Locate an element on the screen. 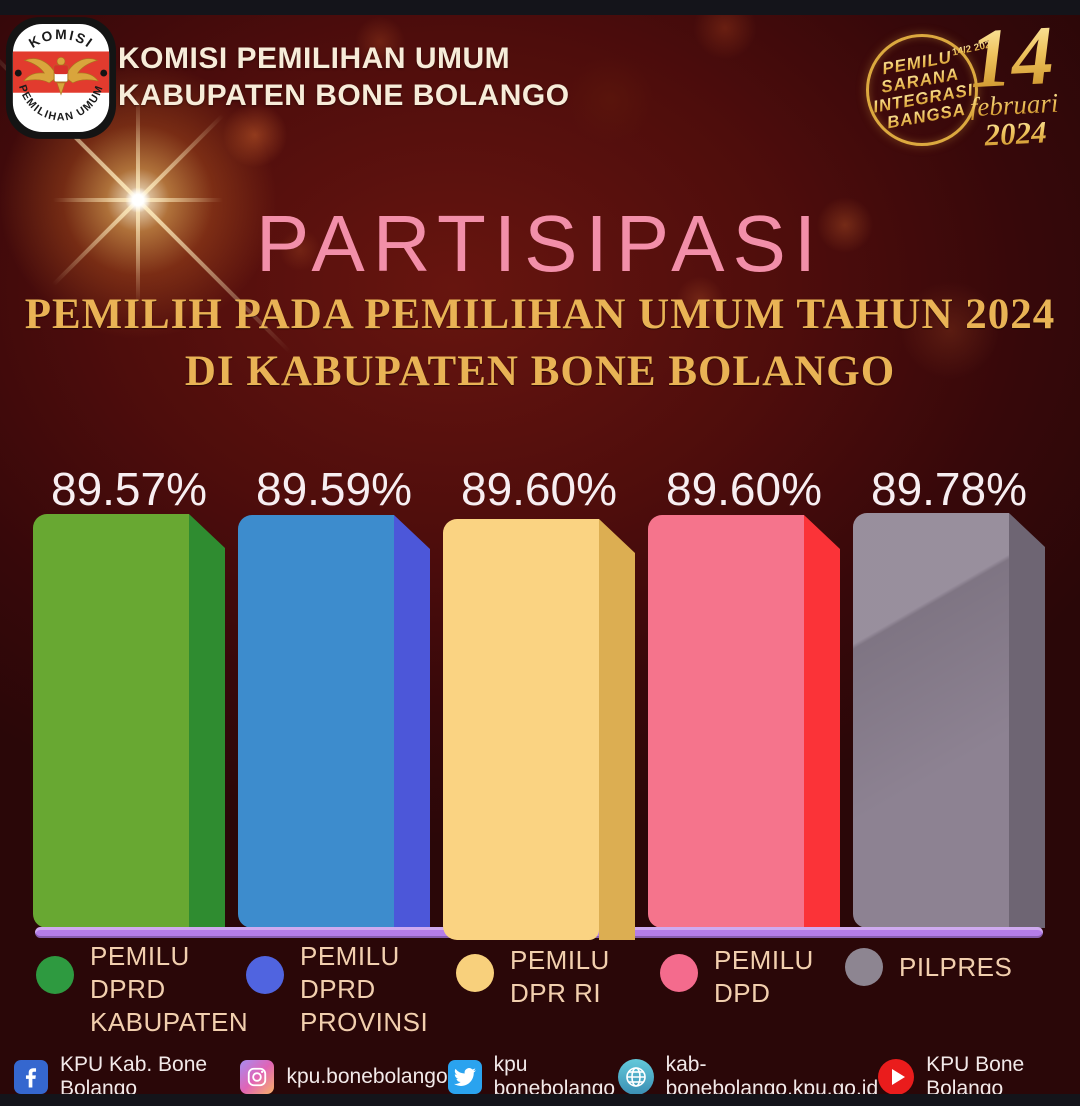 This screenshot has height=1106, width=1080. bottom-dark-strip is located at coordinates (540, 1100).